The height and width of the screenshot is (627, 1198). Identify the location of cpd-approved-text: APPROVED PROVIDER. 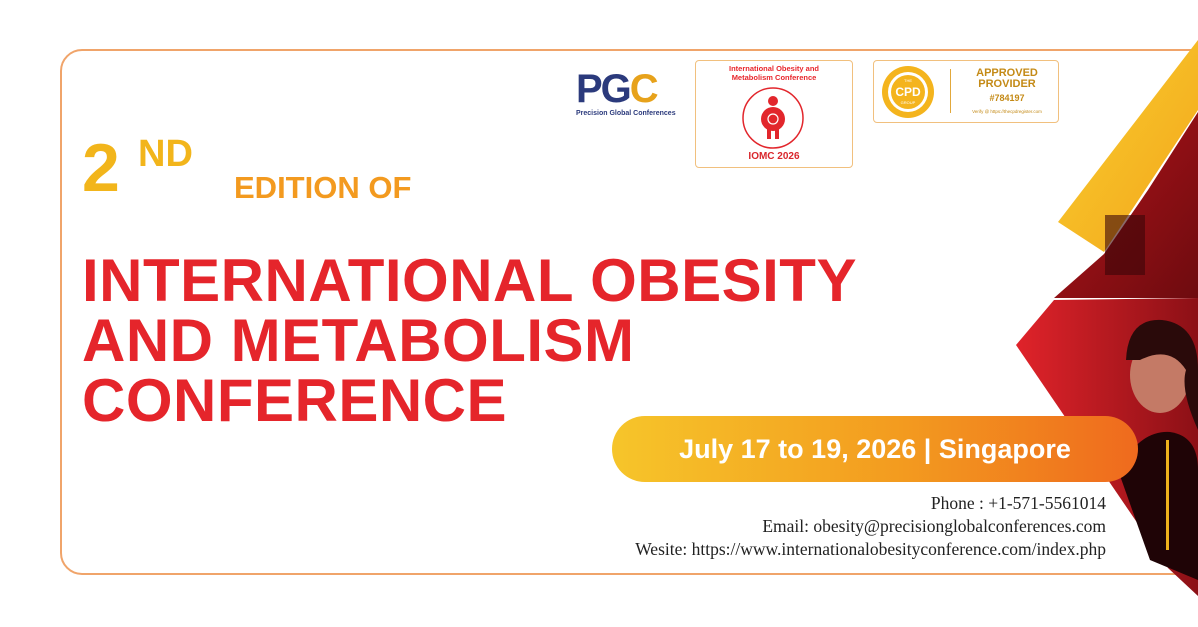
(1007, 78).